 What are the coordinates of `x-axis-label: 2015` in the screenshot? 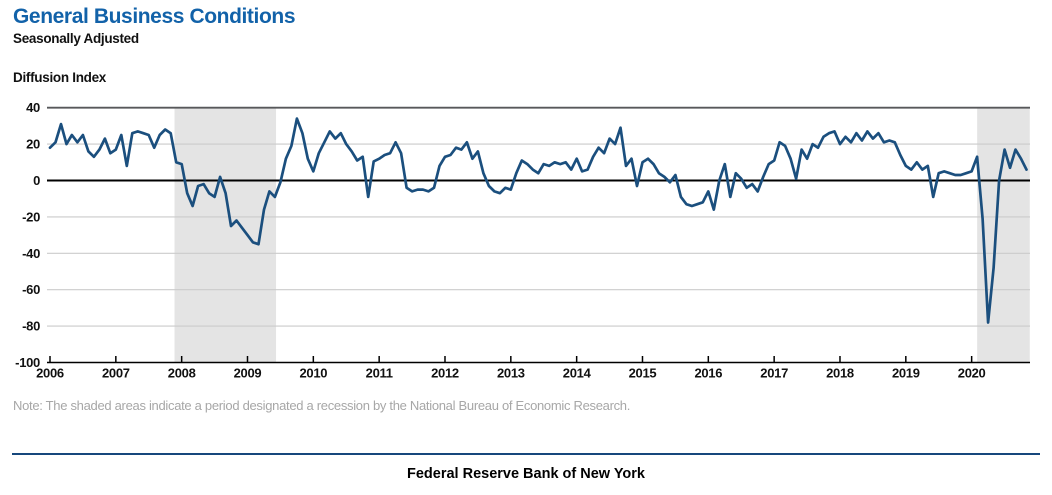 It's located at (643, 373).